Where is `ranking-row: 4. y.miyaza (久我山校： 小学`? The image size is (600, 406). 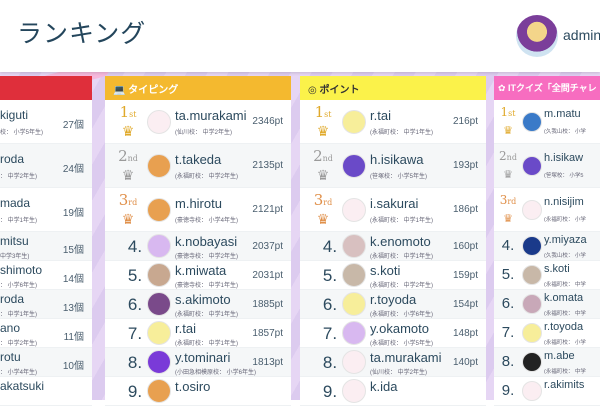 ranking-row: 4. y.miyaza (久我山校： 小学 is located at coordinates (547, 246).